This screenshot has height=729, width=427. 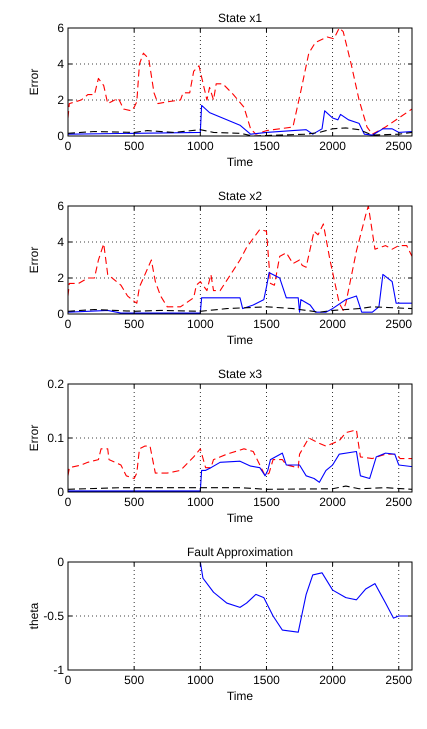 What do you see at coordinates (240, 374) in the screenshot?
I see `chart-title: State x3` at bounding box center [240, 374].